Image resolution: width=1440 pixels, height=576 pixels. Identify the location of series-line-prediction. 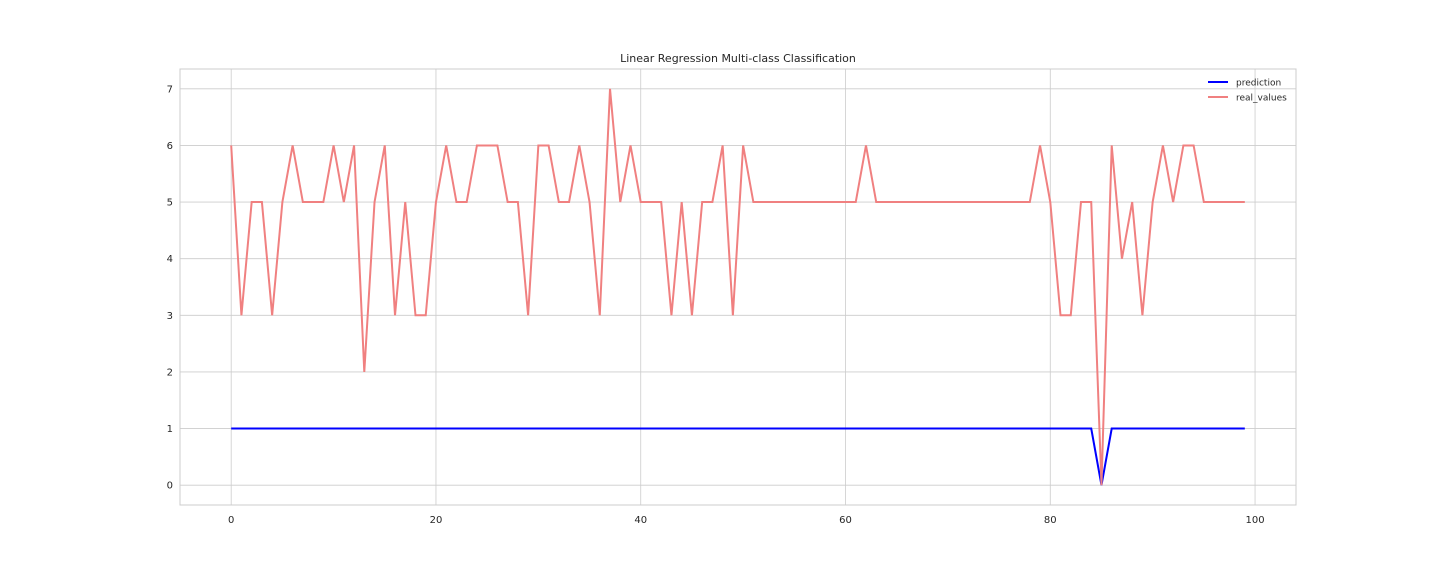
(738, 456).